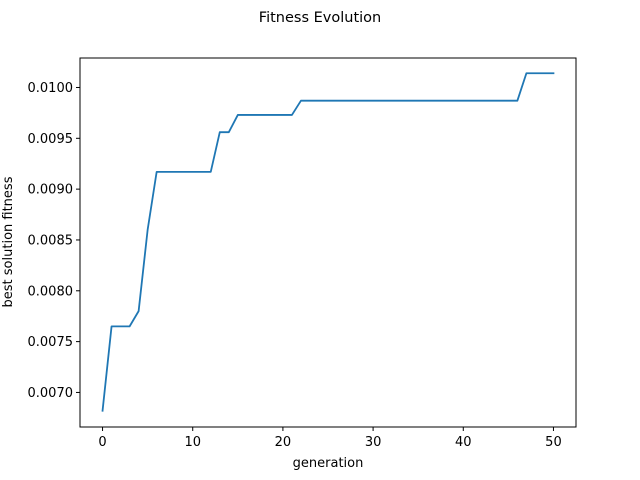 Image resolution: width=640 pixels, height=480 pixels. I want to click on y-tick-label: 0.0075, so click(51, 342).